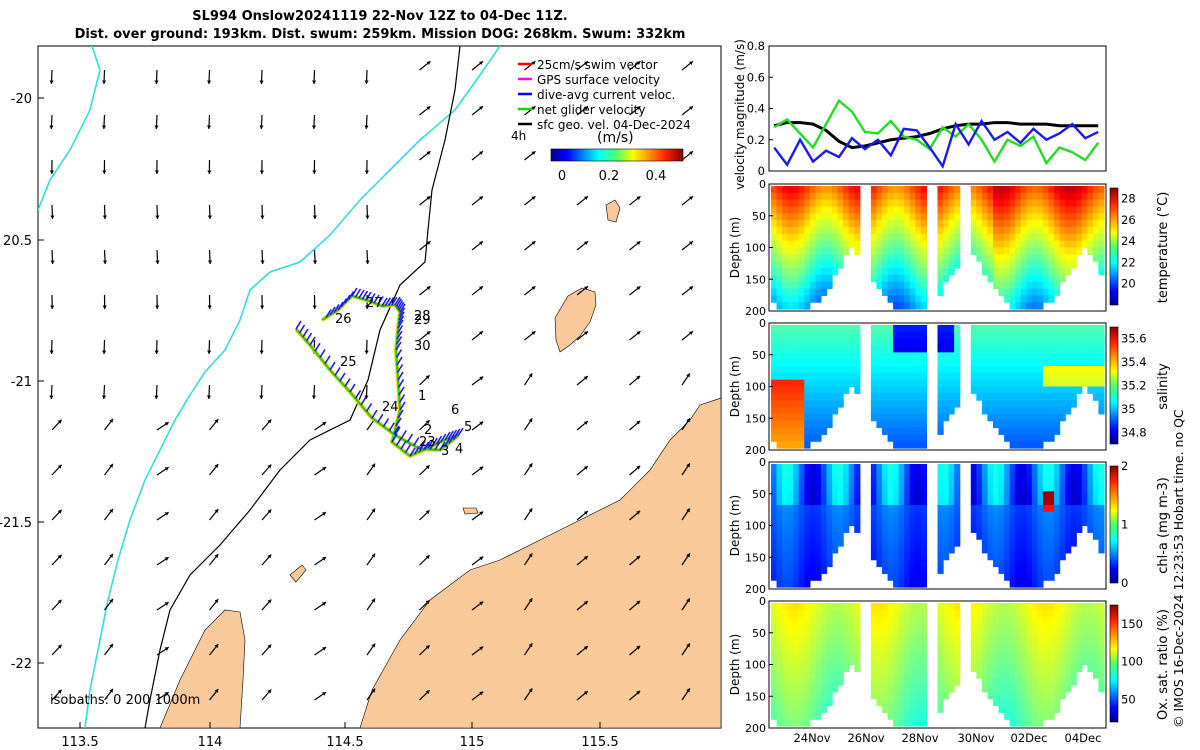 The height and width of the screenshot is (750, 1200). I want to click on glider-track, so click(379, 373).